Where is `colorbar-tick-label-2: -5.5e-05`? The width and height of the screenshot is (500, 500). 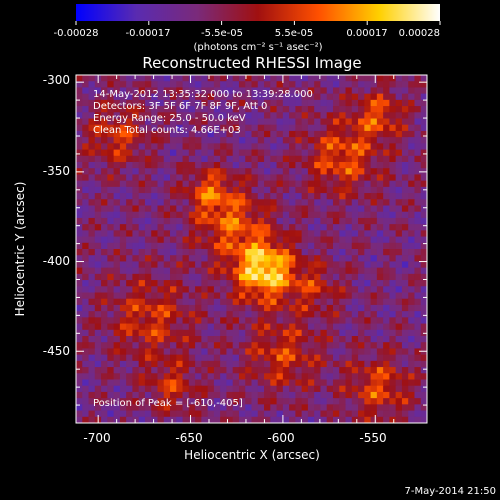
colorbar-tick-label-2: -5.5e-05 is located at coordinates (222, 33).